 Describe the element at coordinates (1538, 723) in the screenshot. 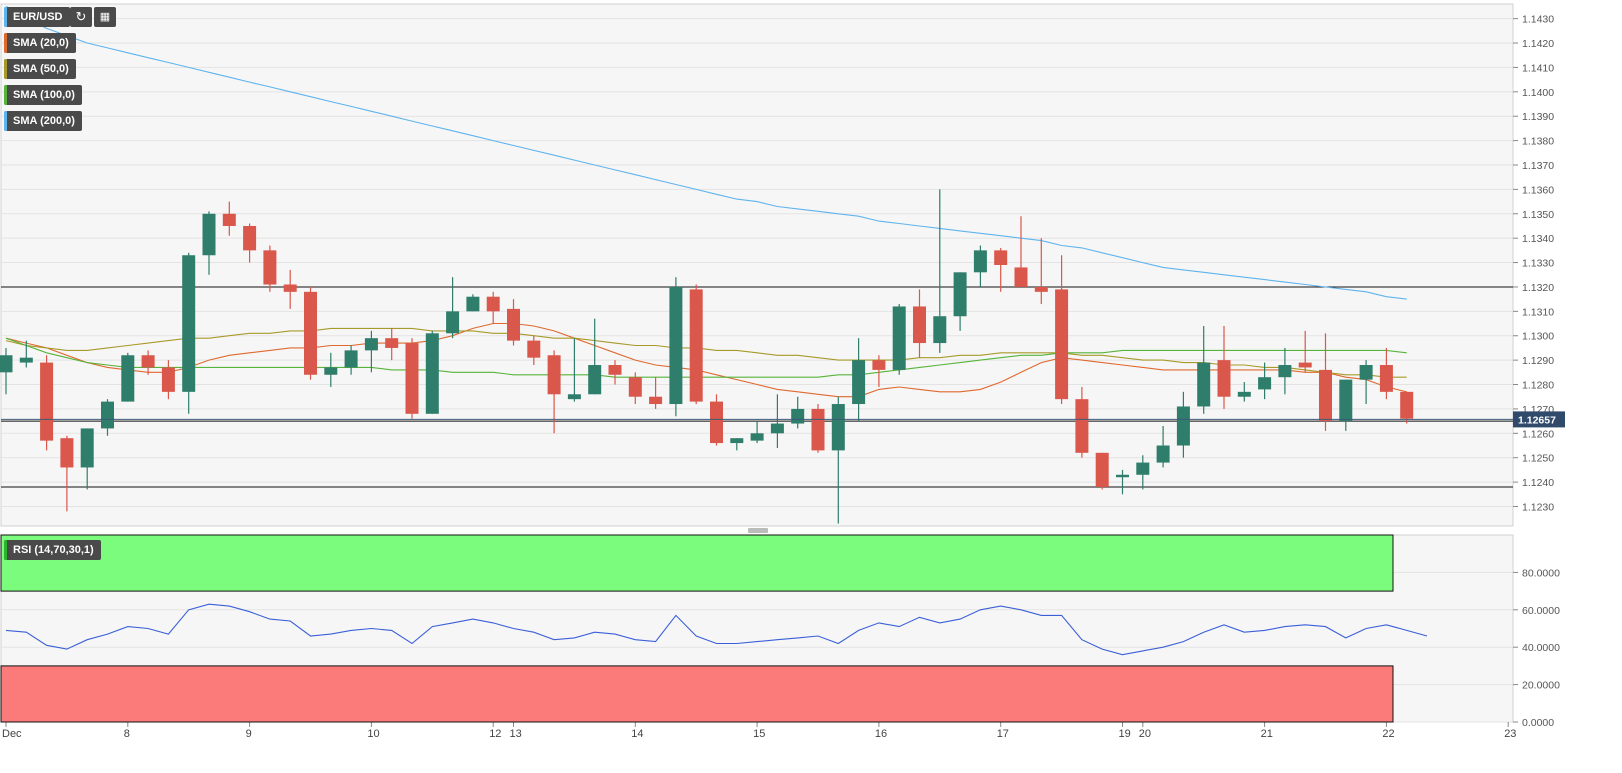

I see `rsi-tick-label: 0.0000` at that location.